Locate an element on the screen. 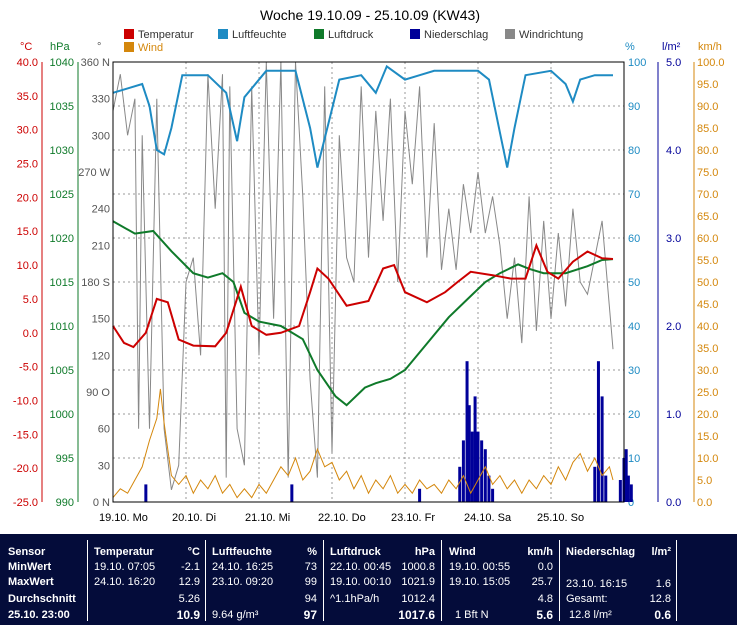 The width and height of the screenshot is (737, 625). hum-min: 73 is located at coordinates (310, 567).